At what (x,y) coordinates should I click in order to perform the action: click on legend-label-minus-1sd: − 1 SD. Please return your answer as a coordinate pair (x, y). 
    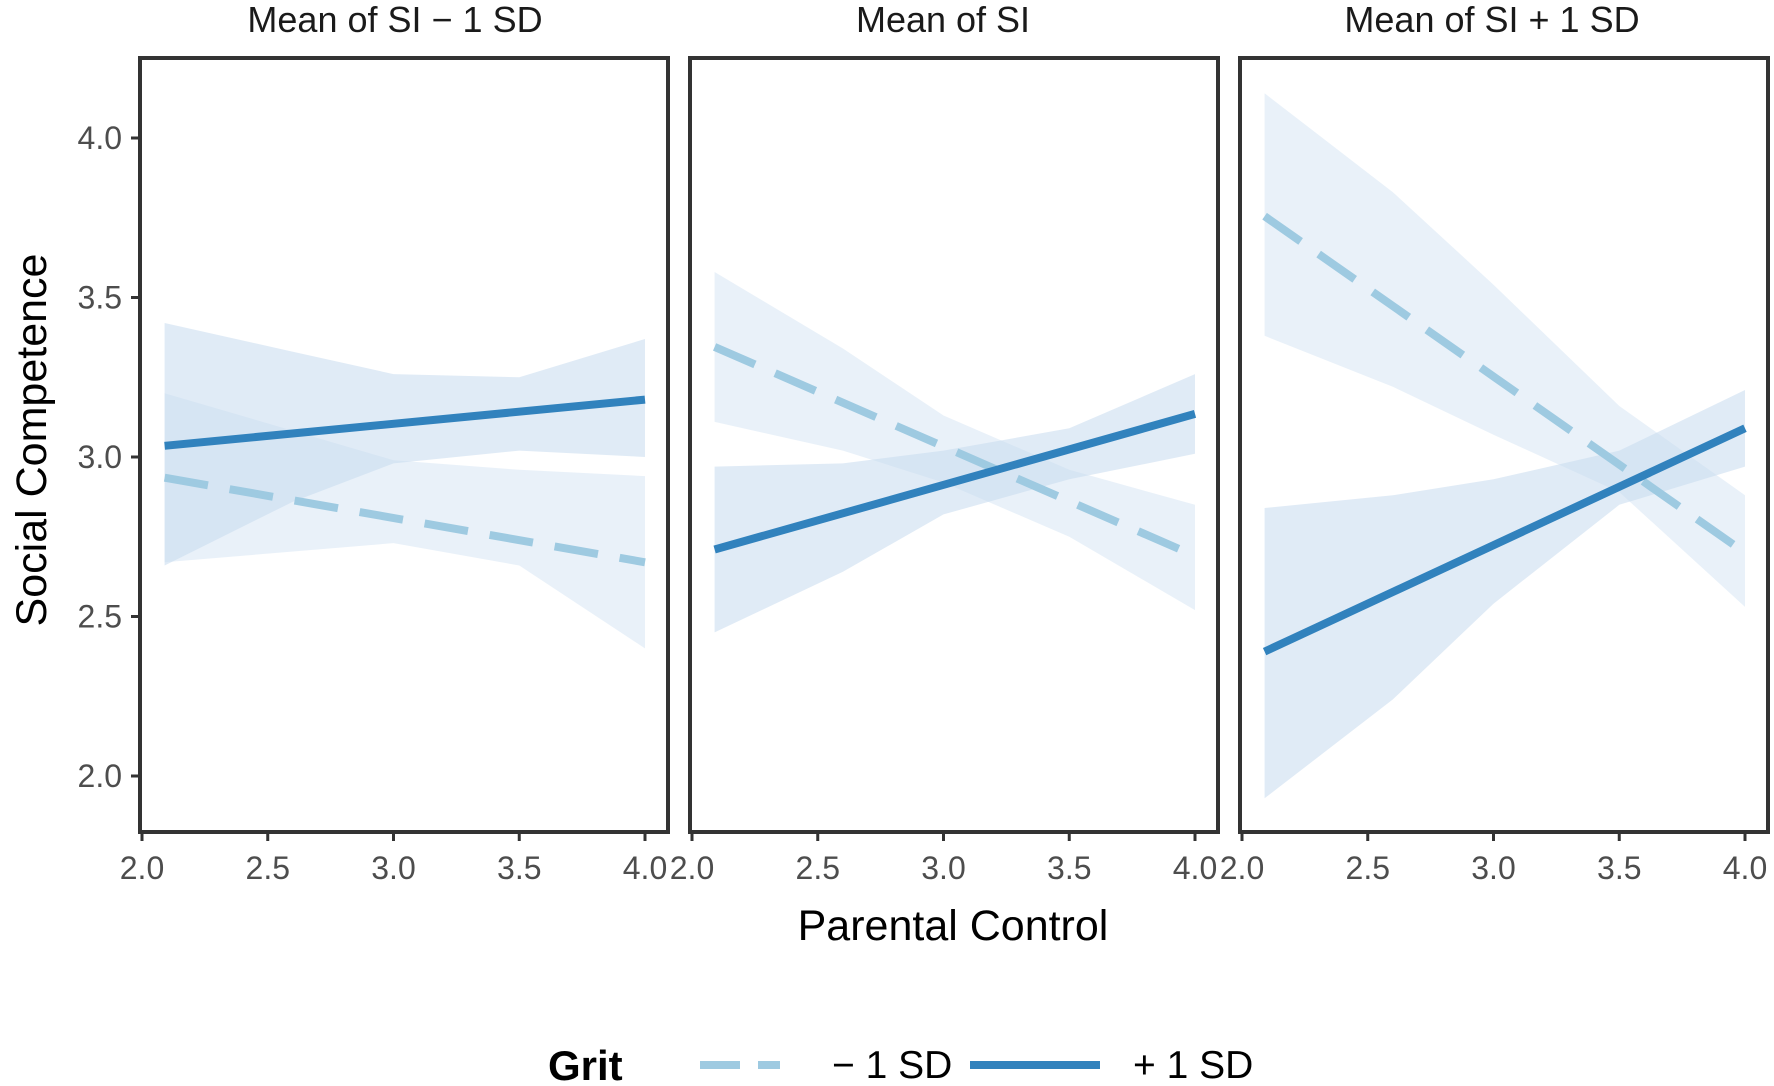
    Looking at the image, I should click on (892, 1065).